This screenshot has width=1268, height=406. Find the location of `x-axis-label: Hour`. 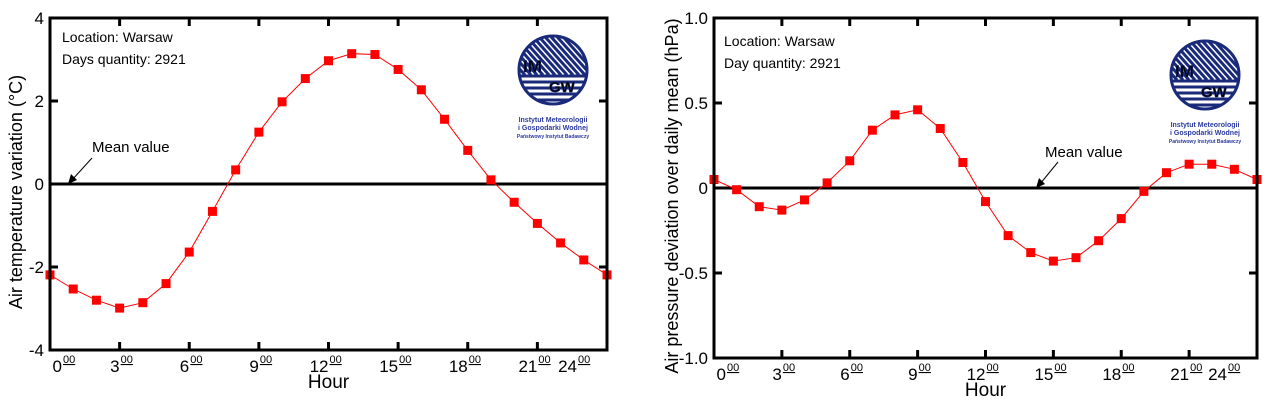

x-axis-label: Hour is located at coordinates (329, 382).